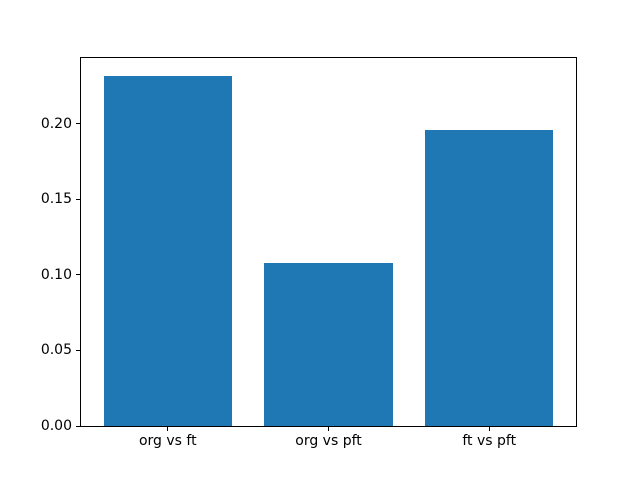 The height and width of the screenshot is (480, 640). Describe the element at coordinates (56, 350) in the screenshot. I see `y-tick-label: 0.05` at that location.